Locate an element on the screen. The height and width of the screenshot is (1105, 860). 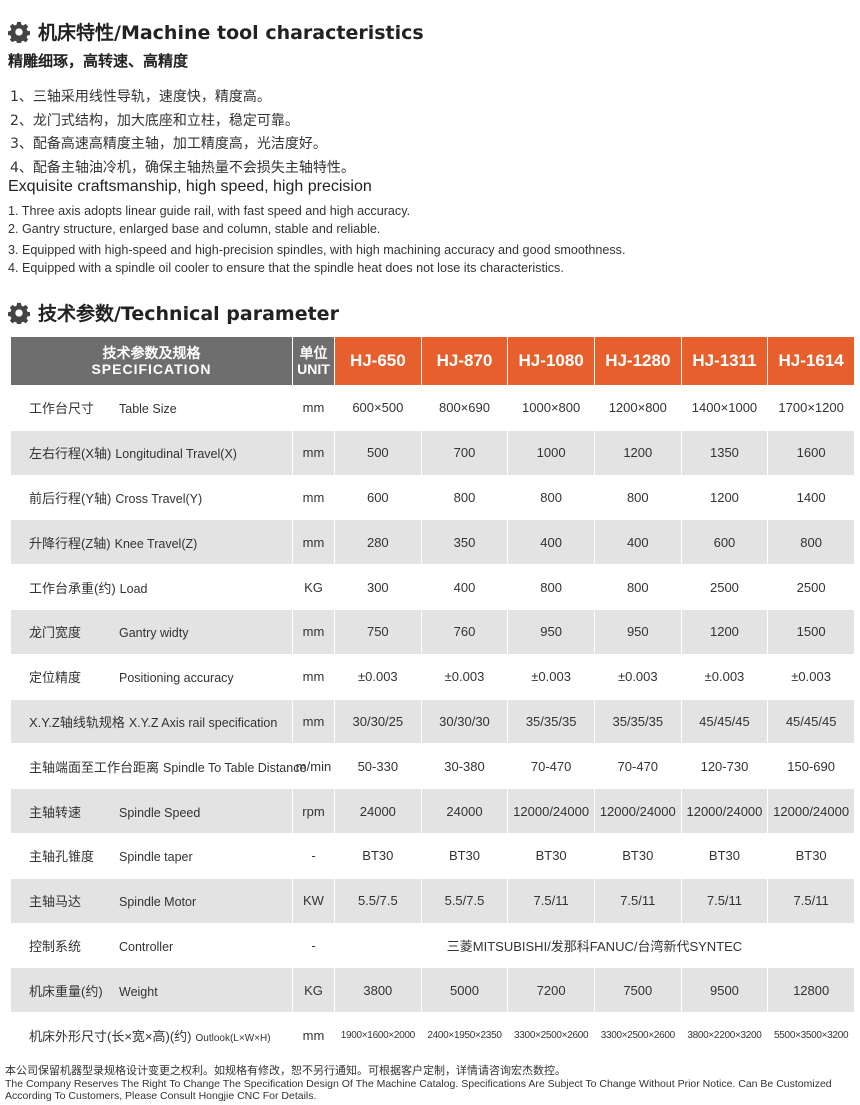
spec-cell: 升降行程(Z轴) Knee Travel(Z) is located at coordinates (151, 542).